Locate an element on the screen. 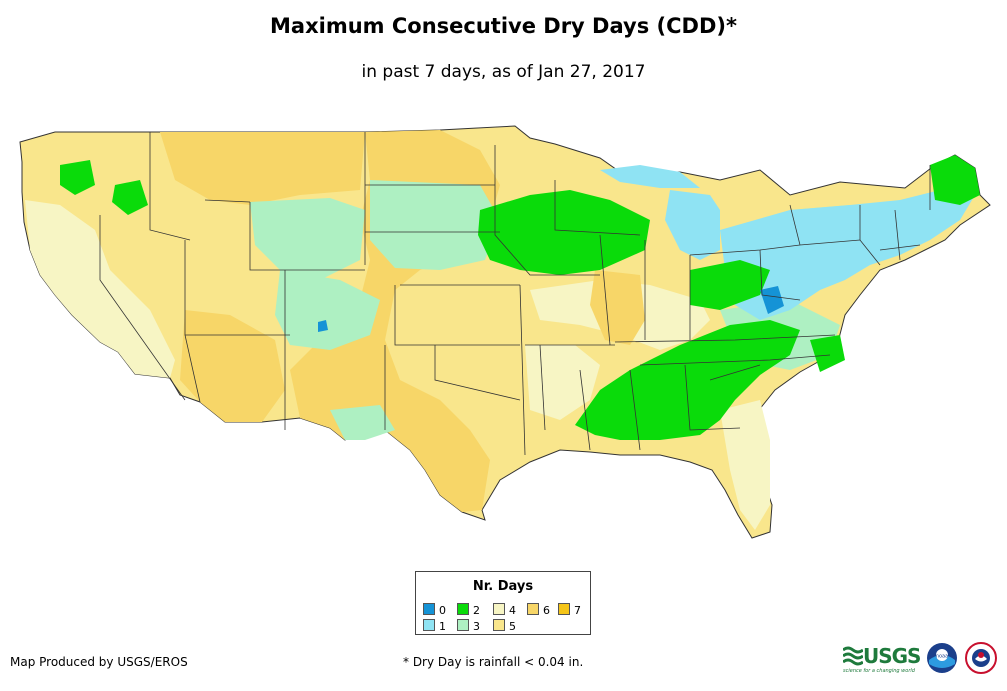  region-cdd-3-texas-west is located at coordinates (362, 422).